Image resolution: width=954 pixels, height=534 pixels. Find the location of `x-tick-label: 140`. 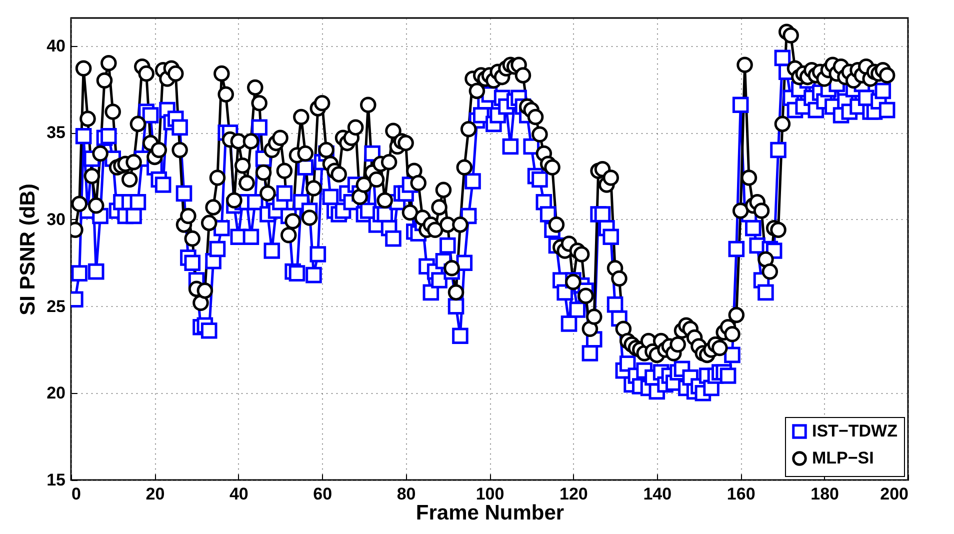

x-tick-label: 140 is located at coordinates (657, 494).